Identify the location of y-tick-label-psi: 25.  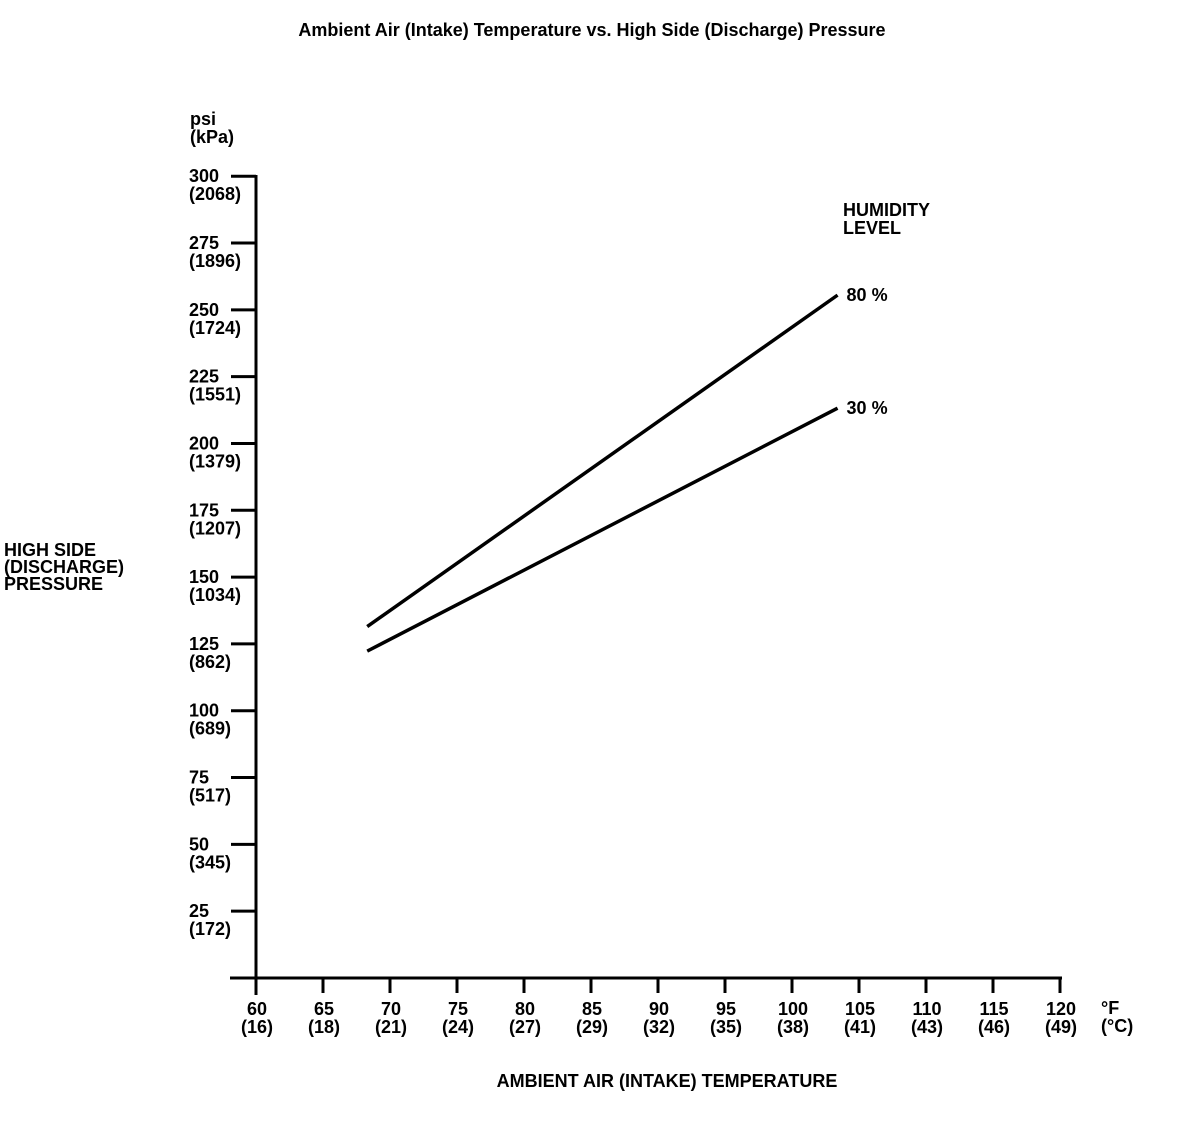
(199, 911).